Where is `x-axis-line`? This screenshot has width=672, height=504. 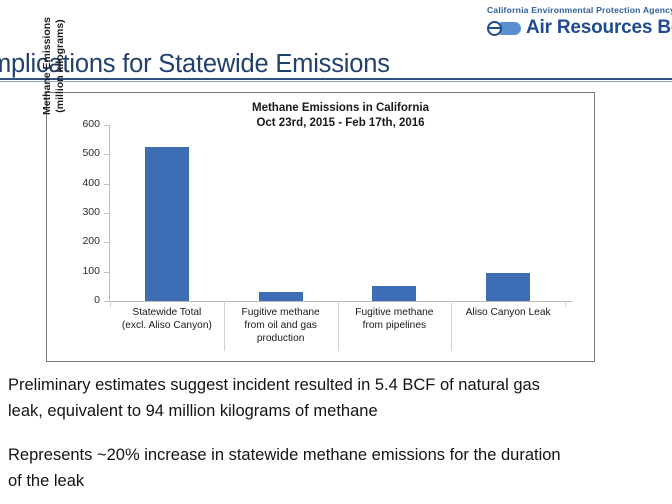 x-axis-line is located at coordinates (341, 301).